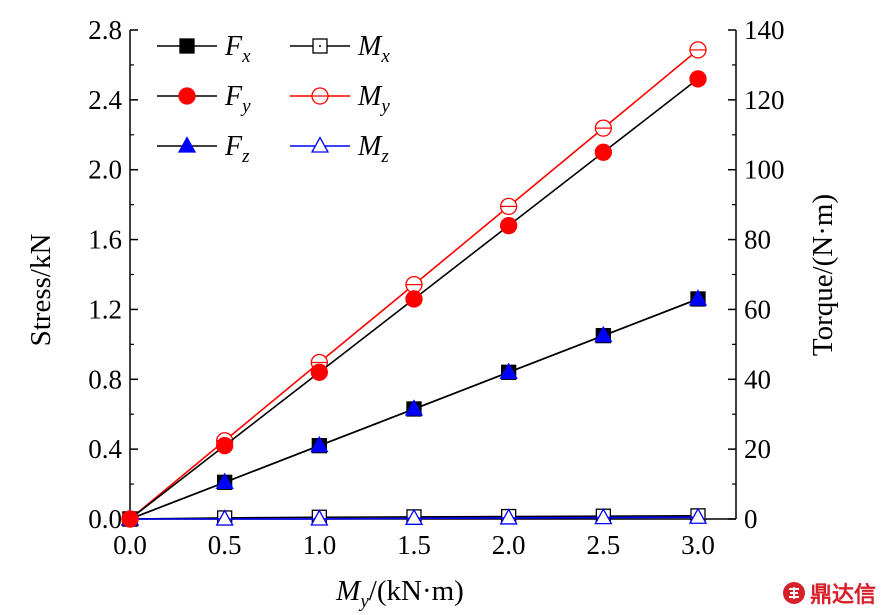  What do you see at coordinates (105, 449) in the screenshot?
I see `y-left-tick-label: 0.4` at bounding box center [105, 449].